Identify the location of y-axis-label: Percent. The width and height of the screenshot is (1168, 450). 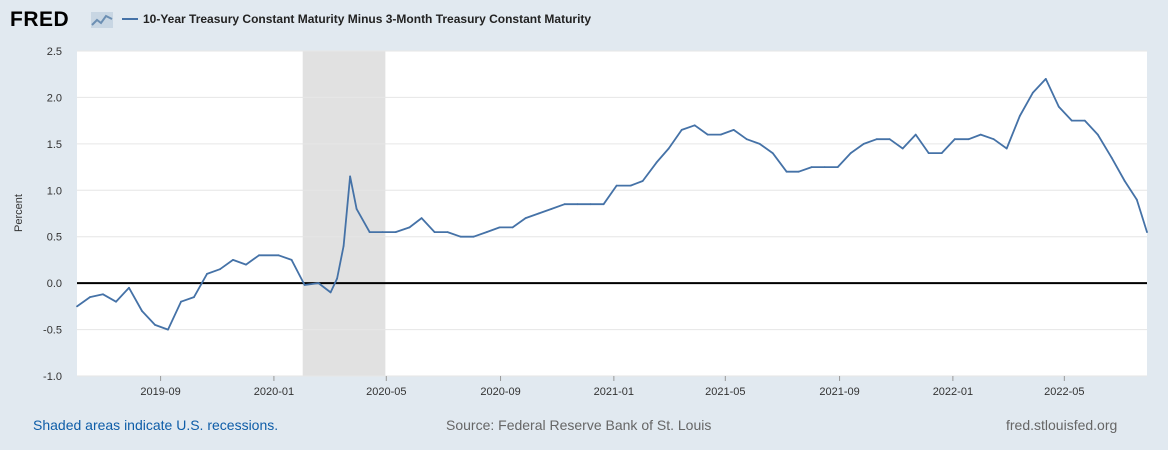
(19, 213).